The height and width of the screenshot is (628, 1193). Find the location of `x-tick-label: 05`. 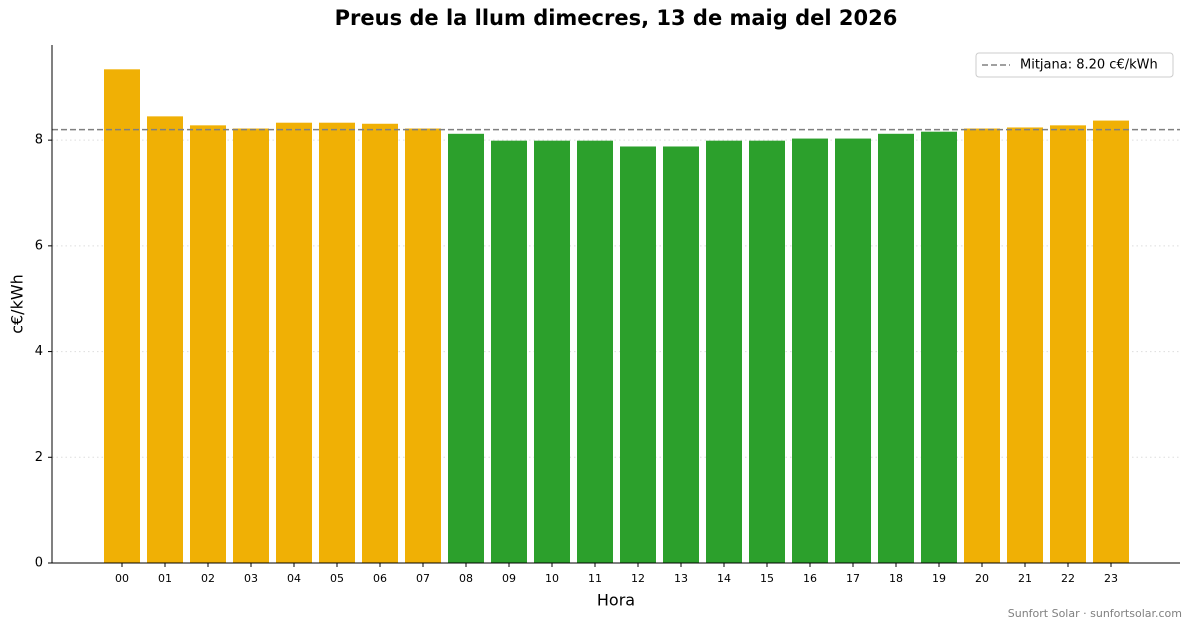

x-tick-label: 05 is located at coordinates (337, 578).